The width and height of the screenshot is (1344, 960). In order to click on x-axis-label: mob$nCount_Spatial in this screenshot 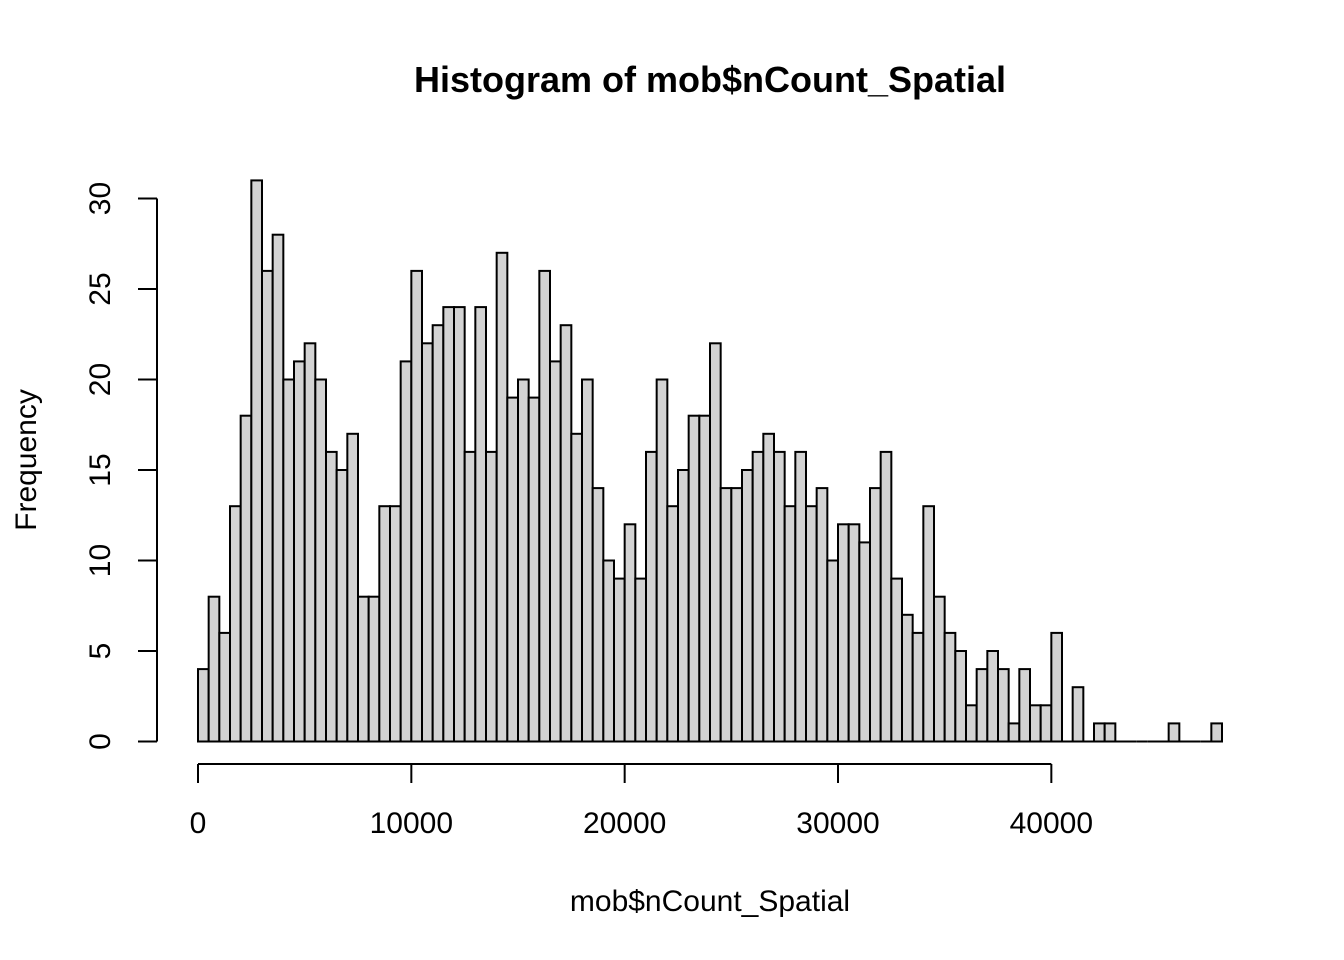, I will do `click(710, 901)`.